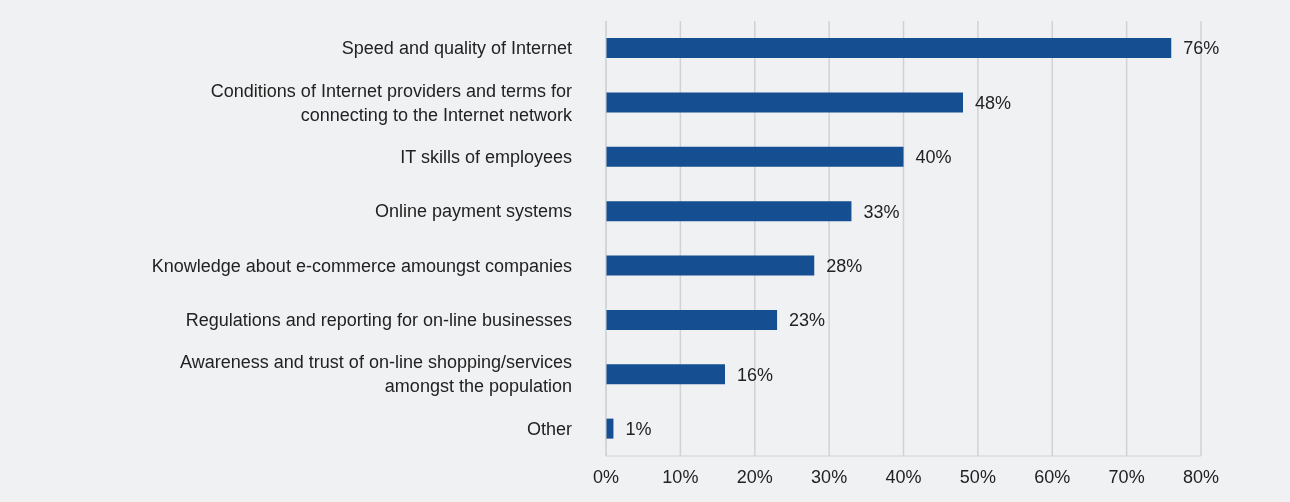 The height and width of the screenshot is (502, 1290). Describe the element at coordinates (391, 102) in the screenshot. I see `y-tick-label: Conditions of Internet providers and terms for connecting to the Internet network` at that location.